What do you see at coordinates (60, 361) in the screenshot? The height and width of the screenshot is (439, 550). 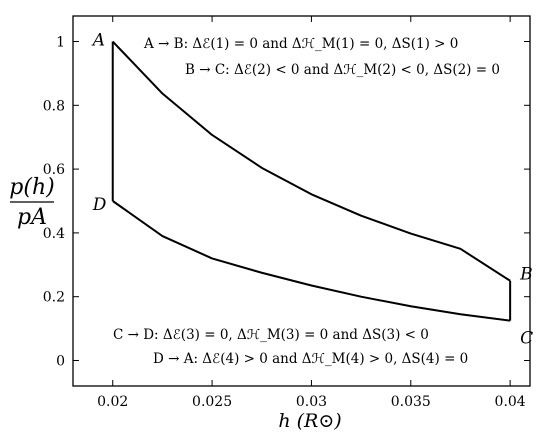 I see `y-tick-label: 0` at bounding box center [60, 361].